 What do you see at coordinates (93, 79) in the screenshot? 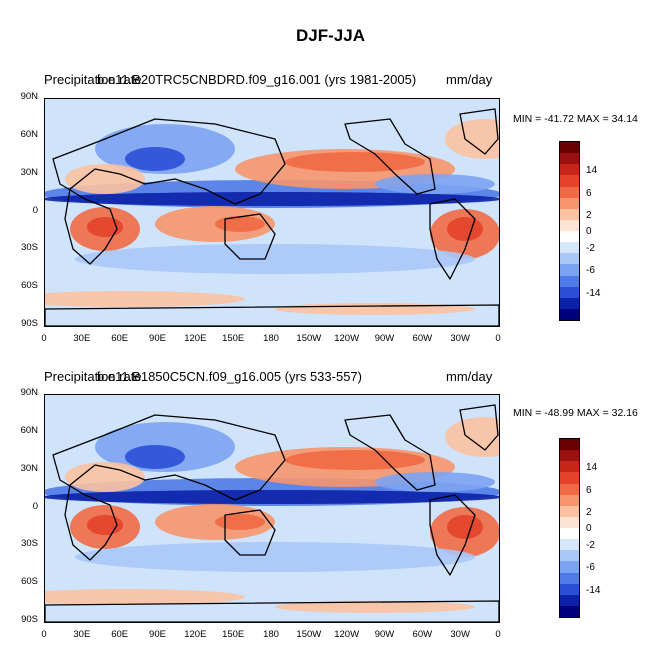
I see `panel-1-variable-title: Precipitation rate` at bounding box center [93, 79].